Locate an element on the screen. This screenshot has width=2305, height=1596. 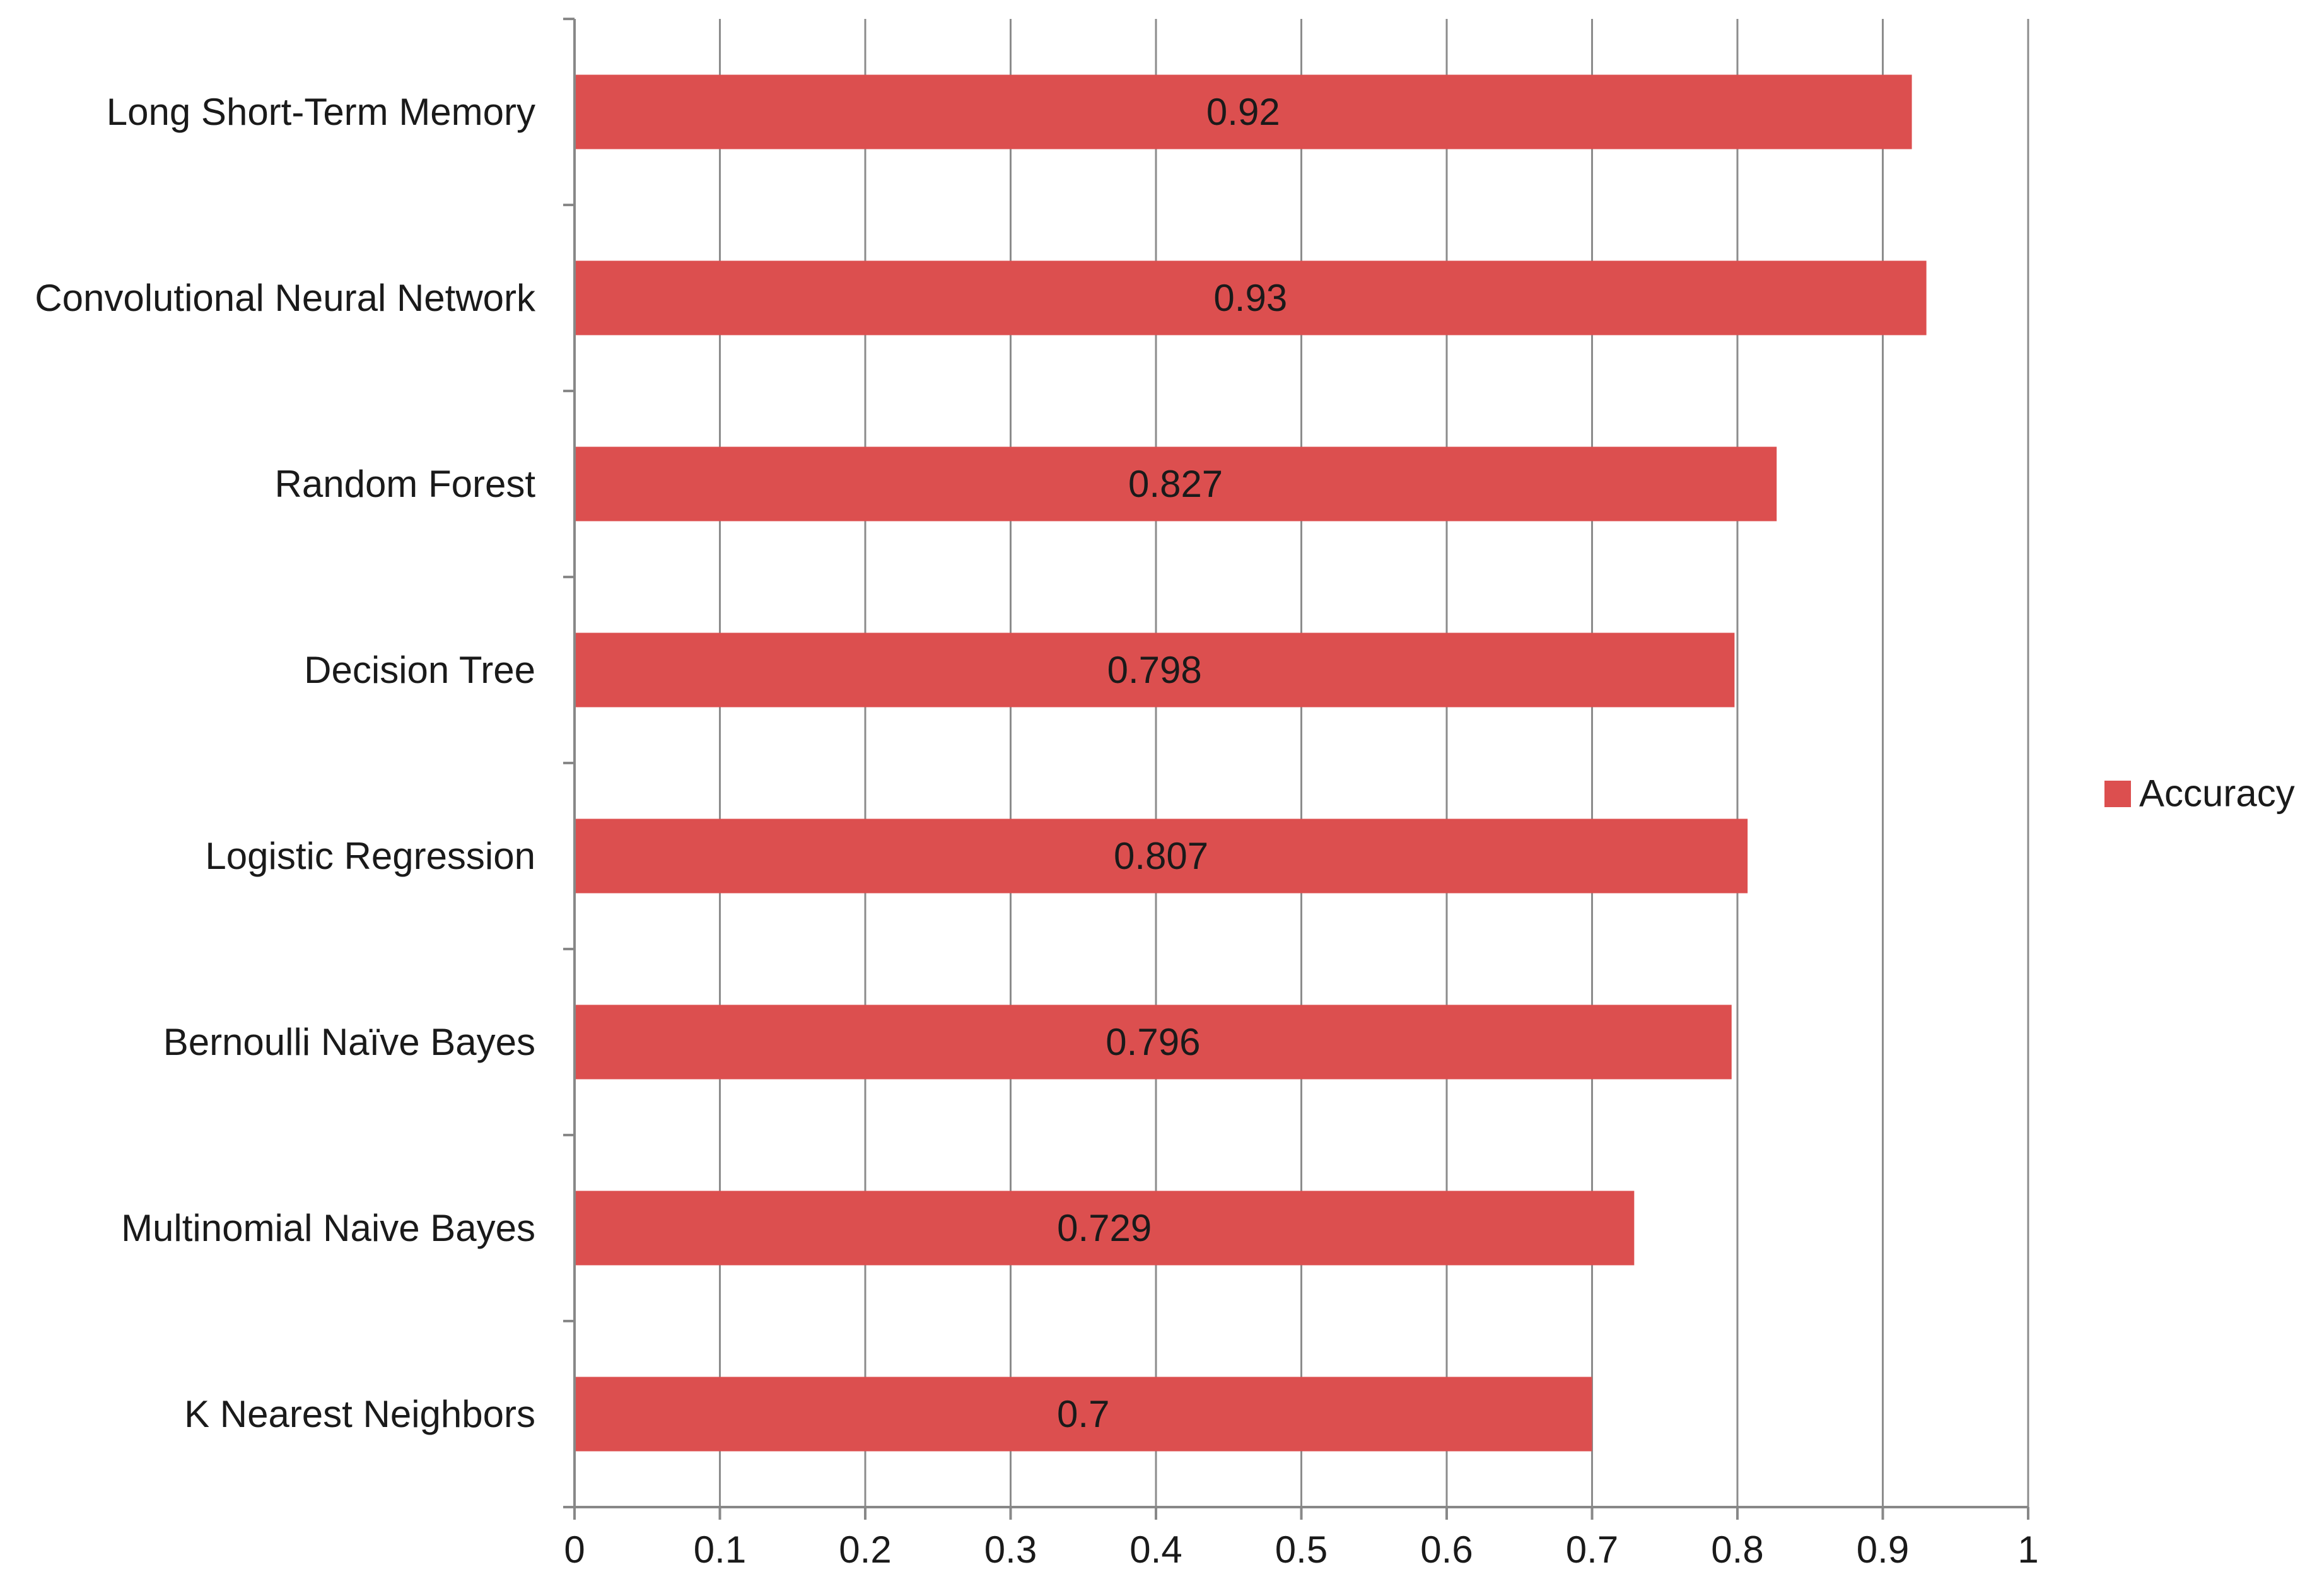
x-tick-label: 0.5 is located at coordinates (1301, 1550).